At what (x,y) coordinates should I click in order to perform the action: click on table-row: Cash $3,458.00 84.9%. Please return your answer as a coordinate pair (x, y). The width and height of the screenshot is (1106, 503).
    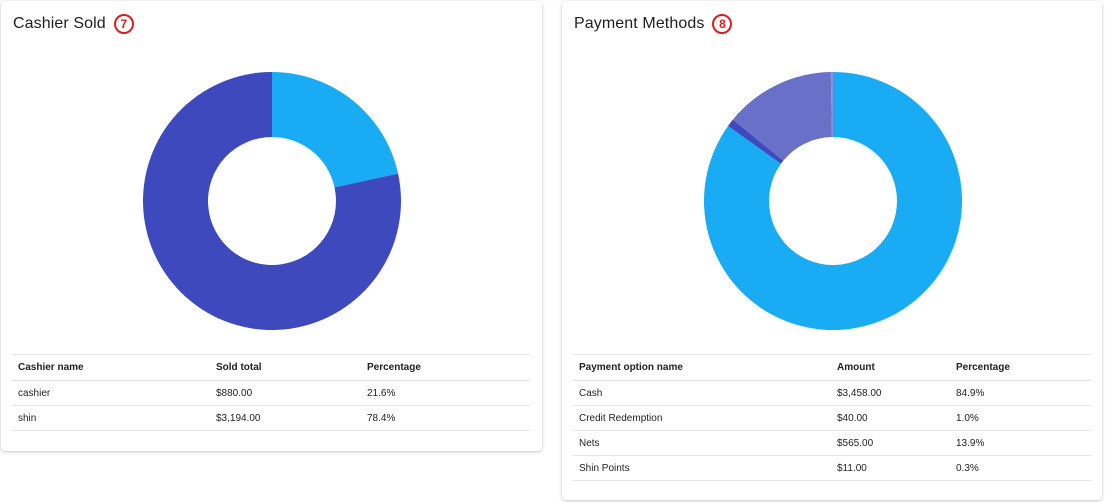
    Looking at the image, I should click on (832, 393).